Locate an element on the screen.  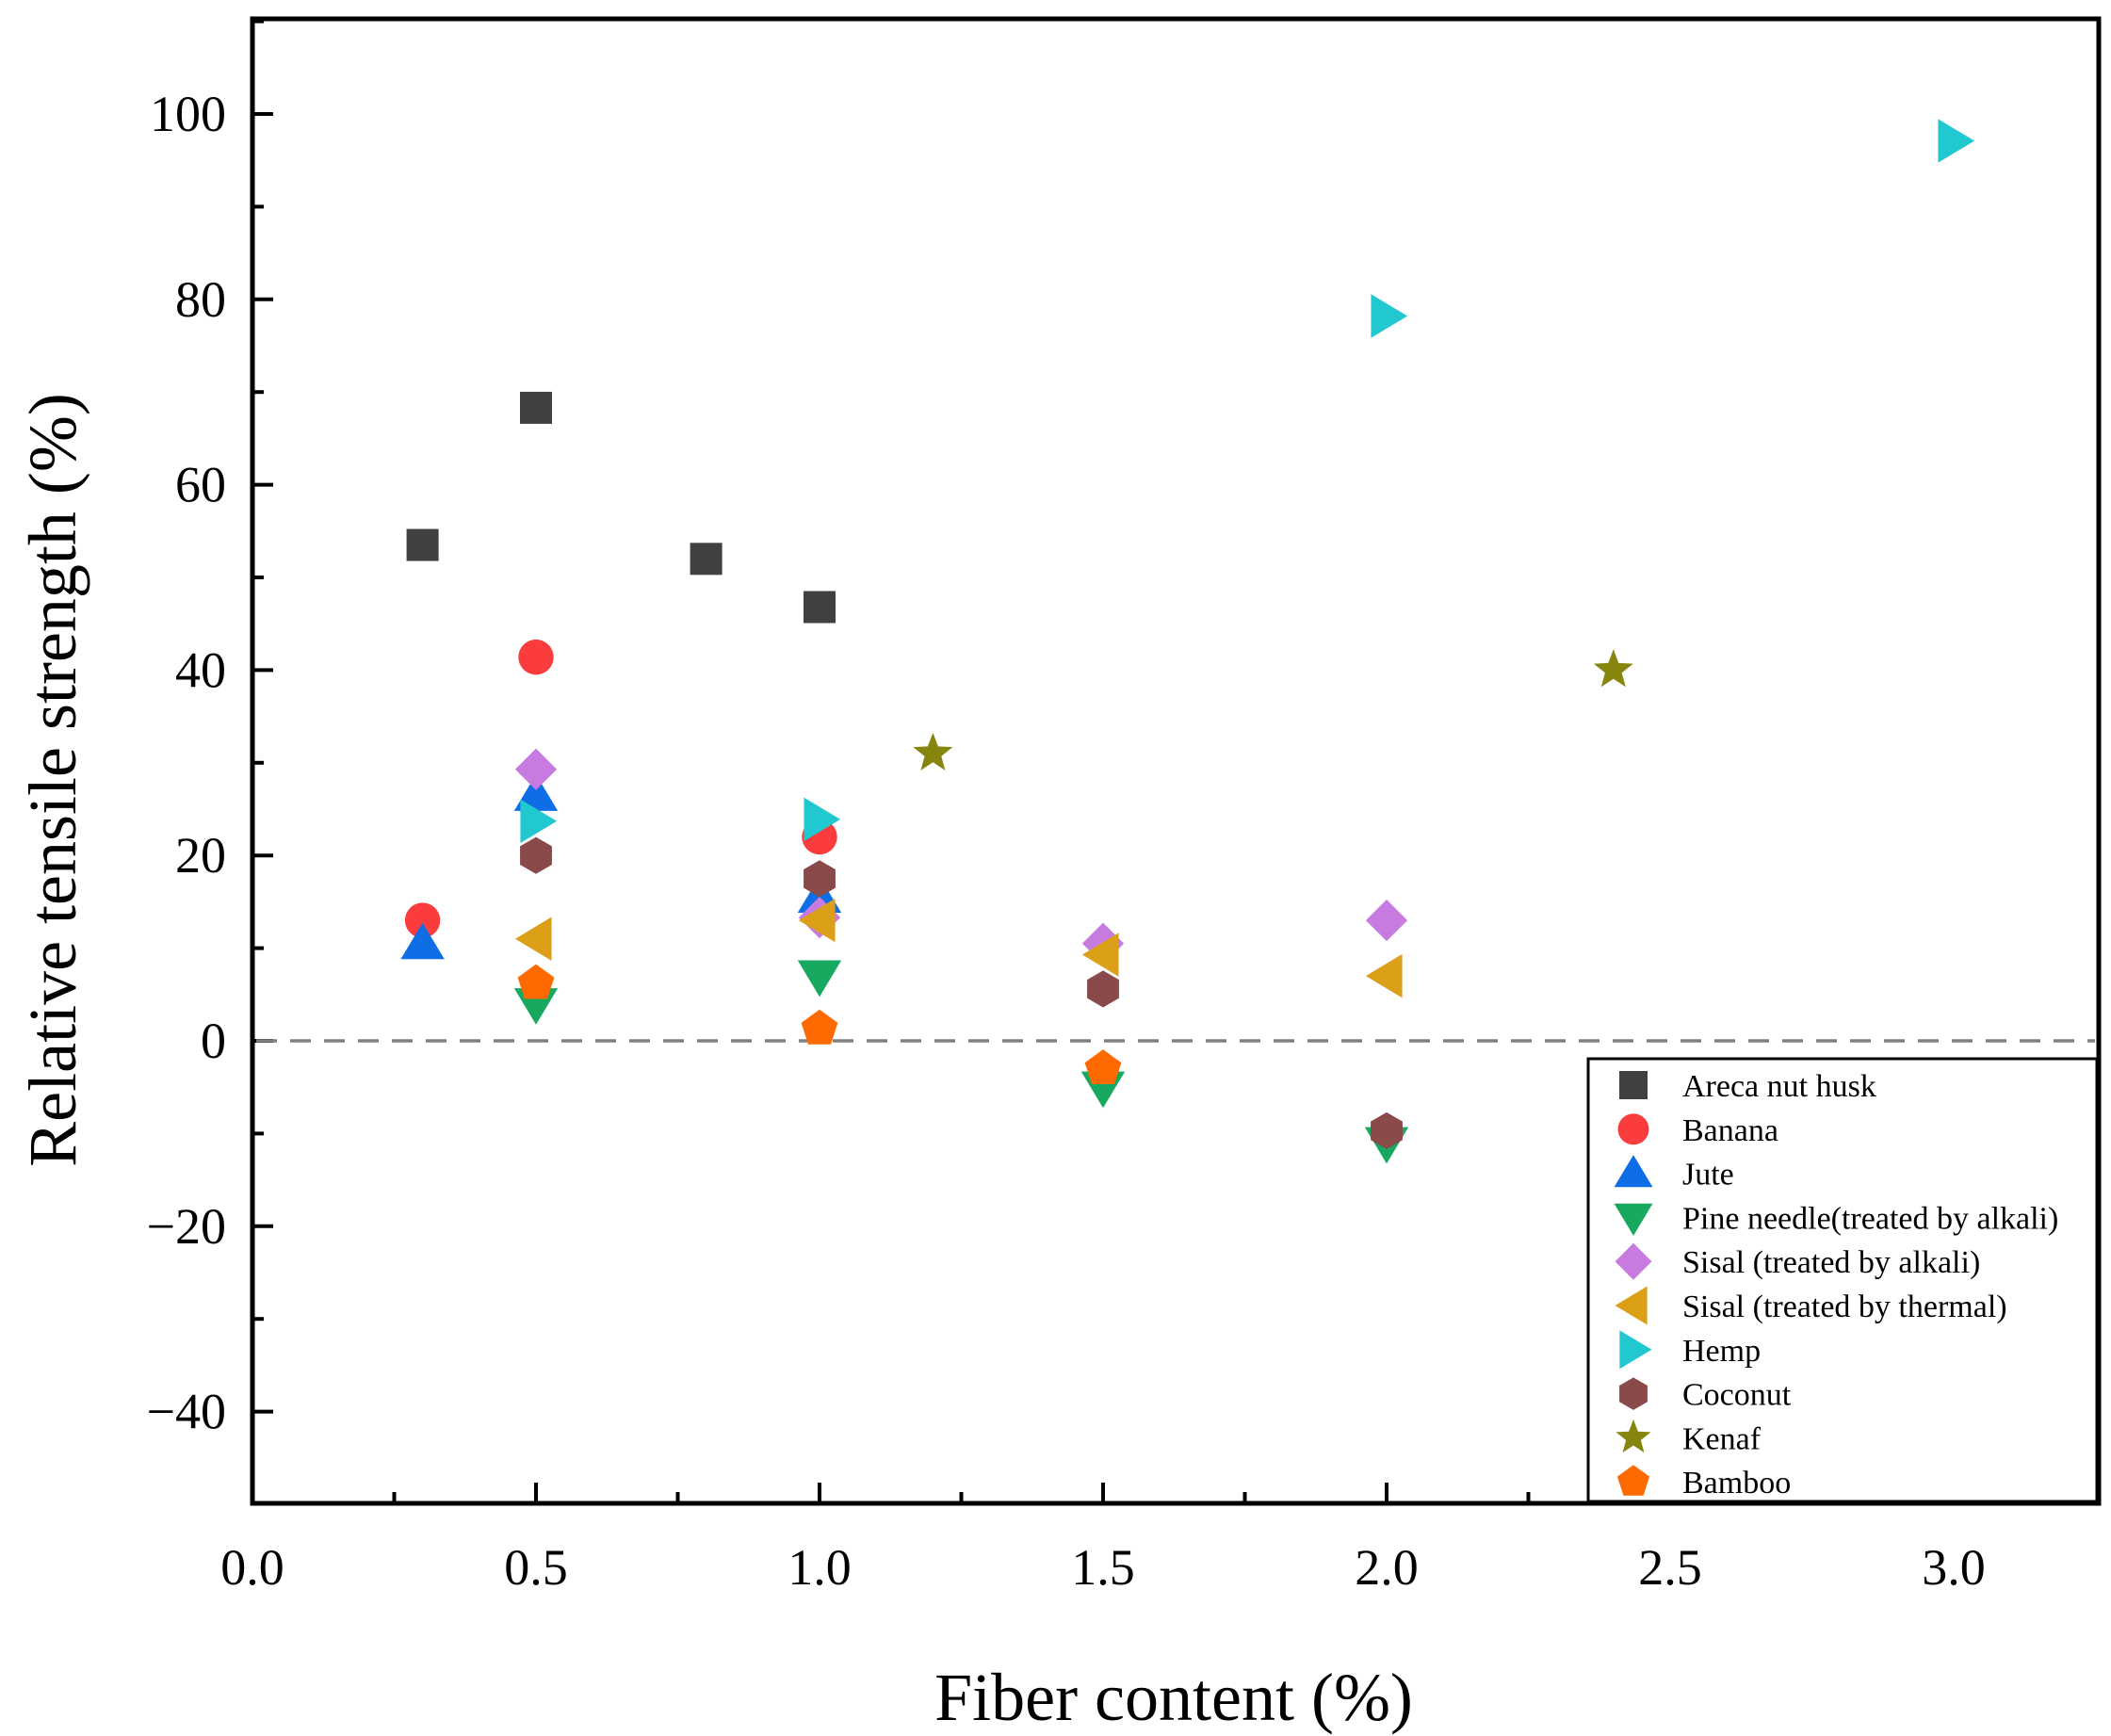
y-tick-label: 100 is located at coordinates (188, 114).